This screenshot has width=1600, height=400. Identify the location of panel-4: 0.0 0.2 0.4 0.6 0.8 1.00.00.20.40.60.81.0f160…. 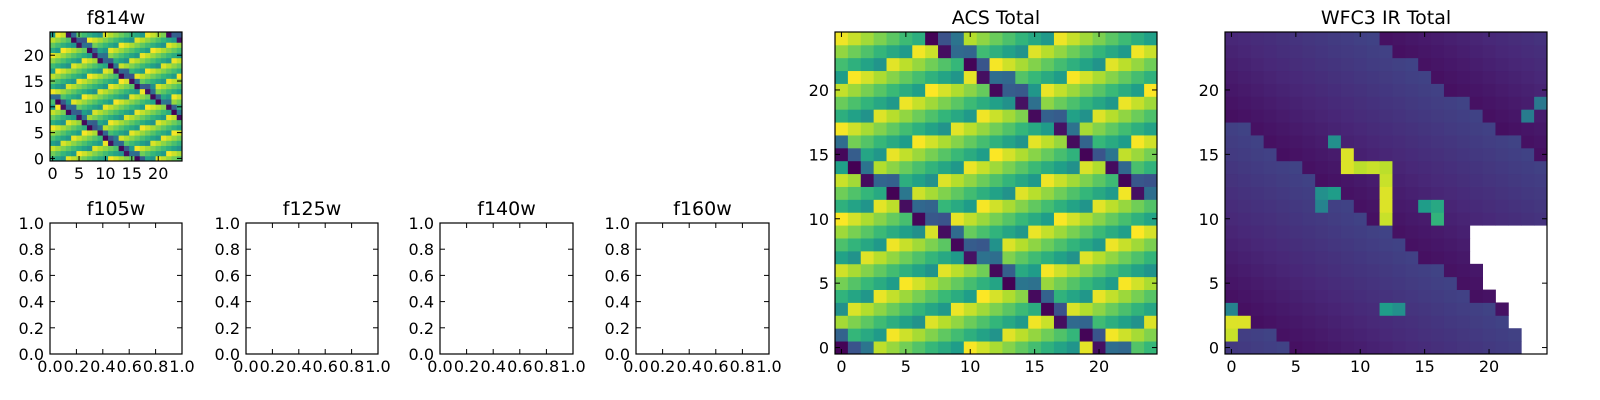
(693, 287).